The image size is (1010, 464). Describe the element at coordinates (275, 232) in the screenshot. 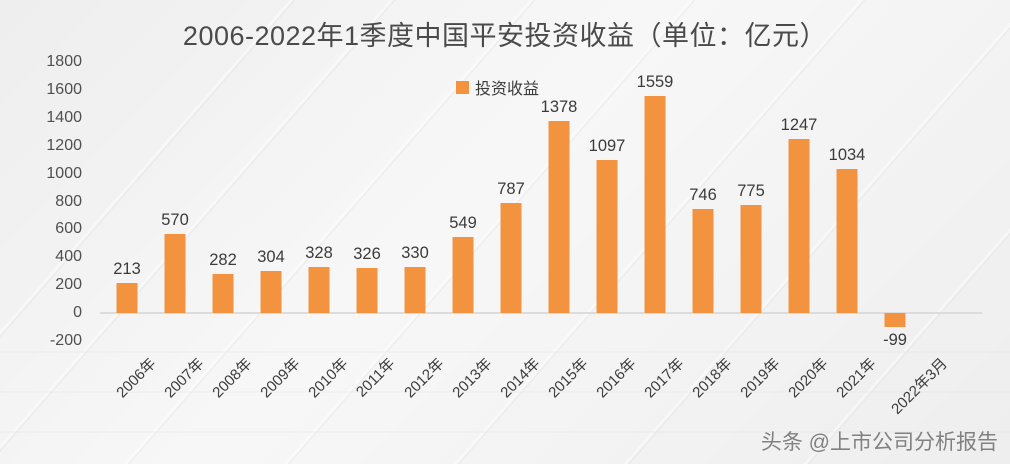

I see `bar-group: 304 2009年` at that location.